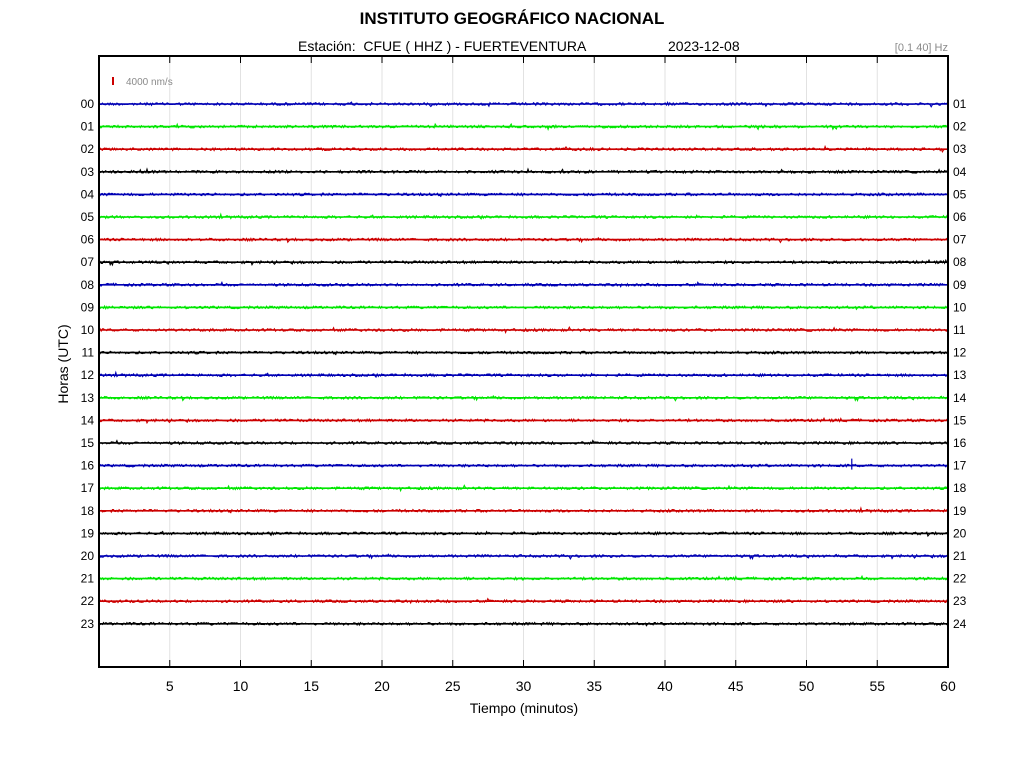 The height and width of the screenshot is (768, 1024). What do you see at coordinates (960, 149) in the screenshot?
I see `hour-label-right: 03` at bounding box center [960, 149].